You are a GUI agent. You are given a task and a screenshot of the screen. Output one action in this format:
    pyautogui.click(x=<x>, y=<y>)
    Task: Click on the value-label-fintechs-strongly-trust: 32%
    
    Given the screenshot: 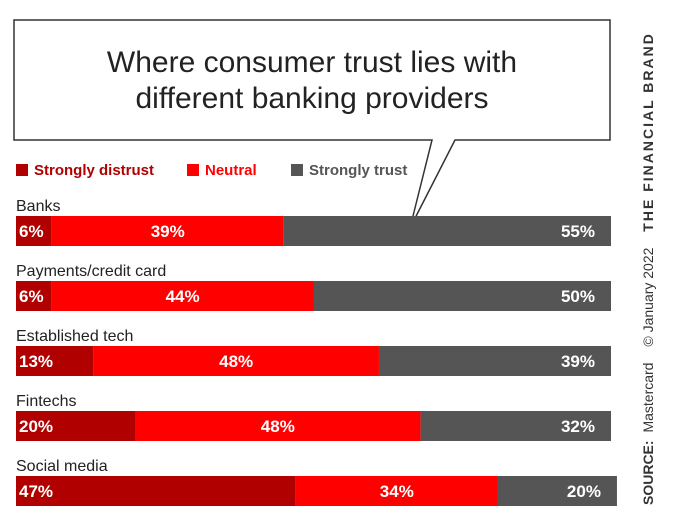 What is the action you would take?
    pyautogui.click(x=578, y=426)
    